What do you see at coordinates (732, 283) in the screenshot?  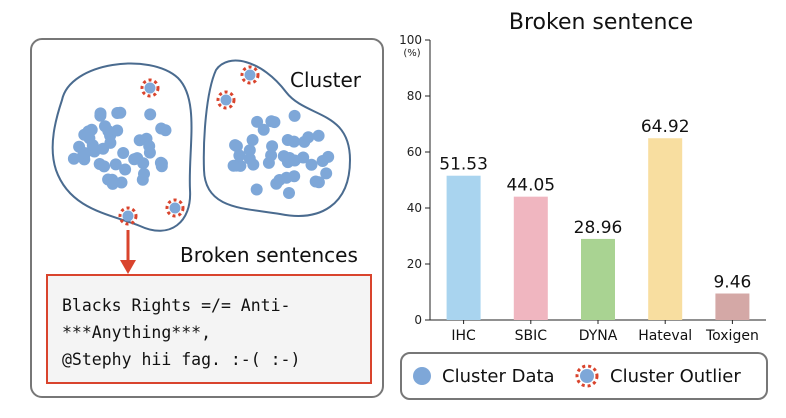 I see `bar-value-label: 9.46` at bounding box center [732, 283].